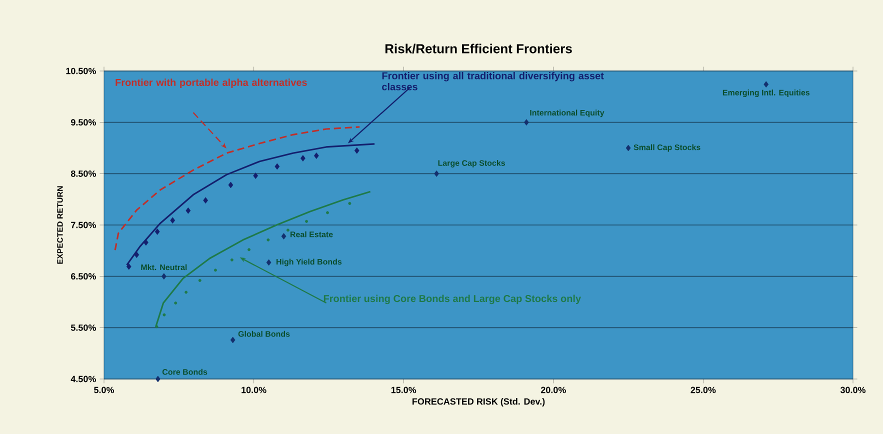  Describe the element at coordinates (83, 327) in the screenshot. I see `y-tick-label: 5.50%` at that location.